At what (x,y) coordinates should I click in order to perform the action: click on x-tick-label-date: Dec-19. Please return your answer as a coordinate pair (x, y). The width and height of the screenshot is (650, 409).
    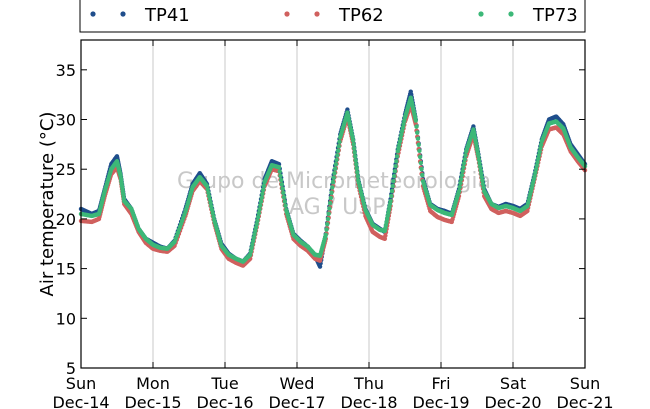
    Looking at the image, I should click on (440, 401).